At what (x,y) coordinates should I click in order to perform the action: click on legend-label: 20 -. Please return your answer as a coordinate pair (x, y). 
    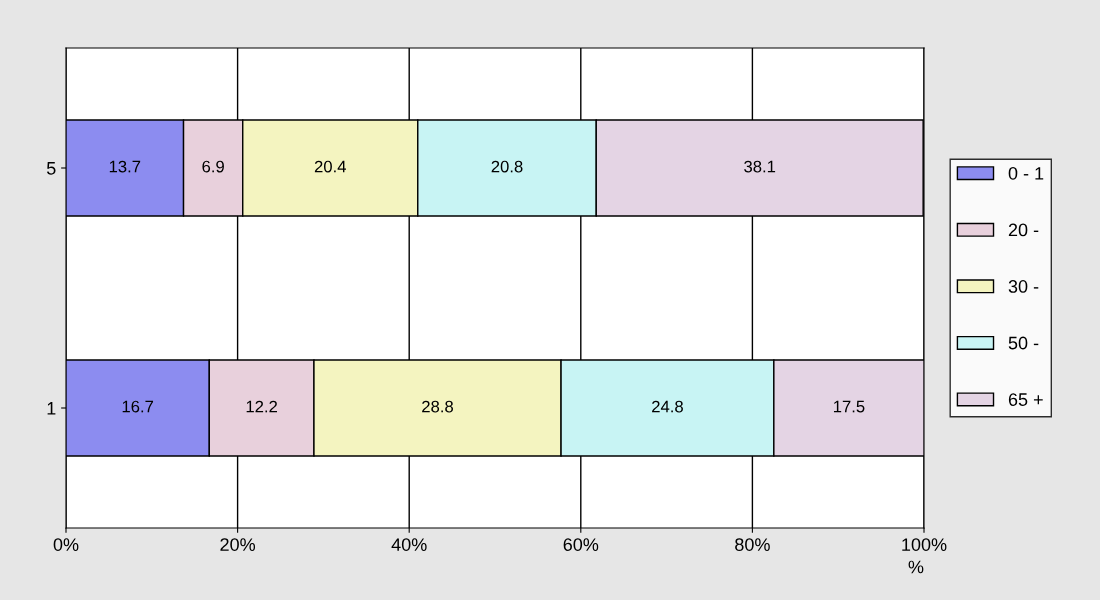
    Looking at the image, I should click on (1023, 230).